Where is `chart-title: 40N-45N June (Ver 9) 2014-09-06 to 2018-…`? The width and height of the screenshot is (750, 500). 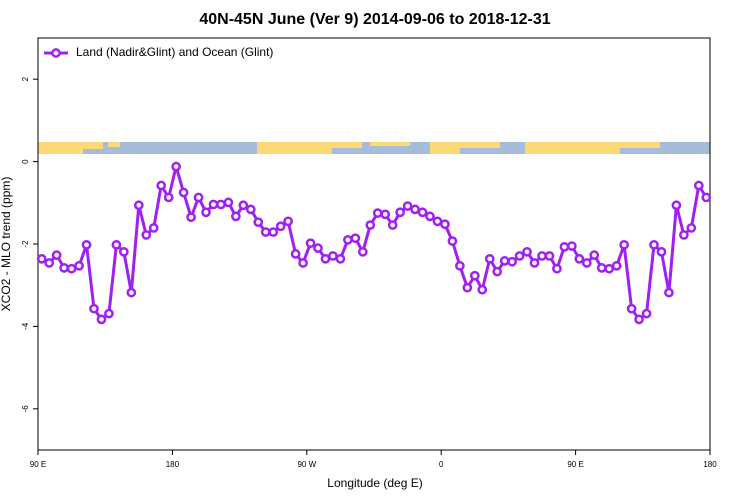
chart-title: 40N-45N June (Ver 9) 2014-09-06 to 2018-… is located at coordinates (374, 19).